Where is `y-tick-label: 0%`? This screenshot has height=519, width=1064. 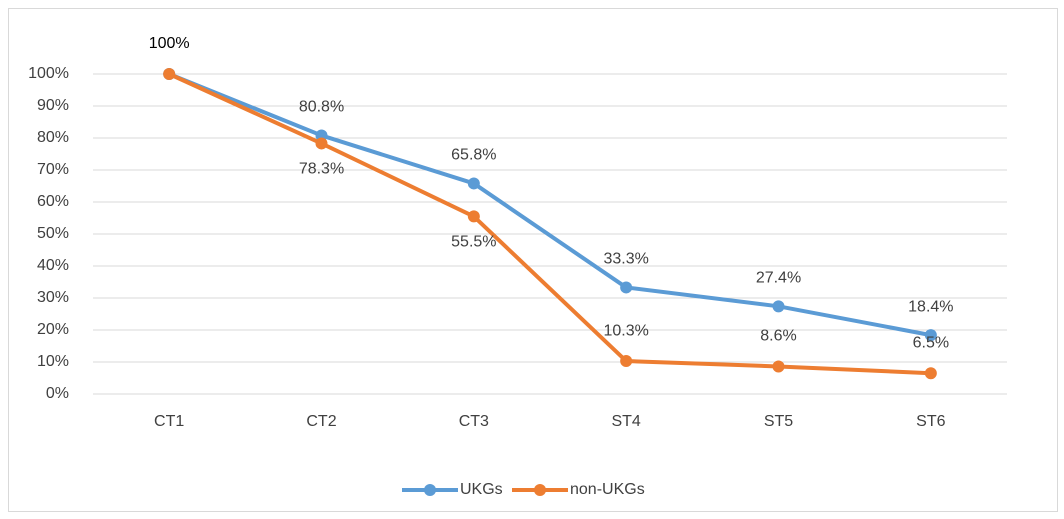
y-tick-label: 0% is located at coordinates (57, 393).